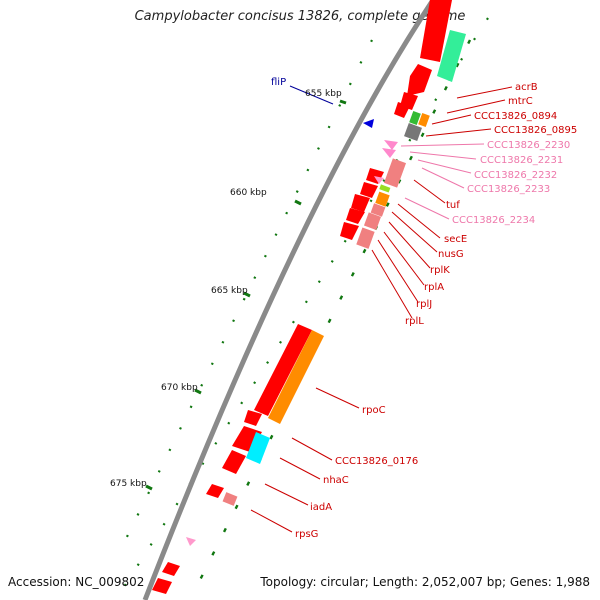 This screenshot has height=600, width=600. What do you see at coordinates (349, 231) in the screenshot?
I see `gene-red-e` at bounding box center [349, 231].